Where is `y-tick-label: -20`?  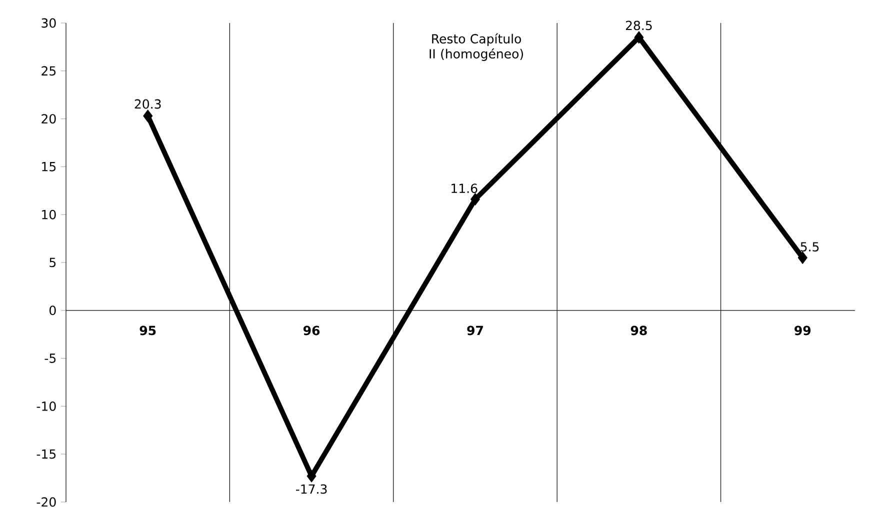 y-tick-label: -20 is located at coordinates (46, 502).